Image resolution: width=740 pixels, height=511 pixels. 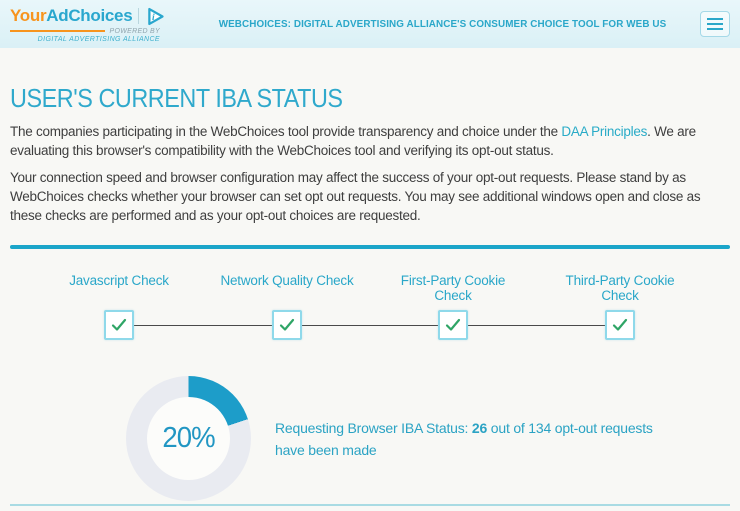 What do you see at coordinates (715, 24) in the screenshot?
I see `menu-button` at bounding box center [715, 24].